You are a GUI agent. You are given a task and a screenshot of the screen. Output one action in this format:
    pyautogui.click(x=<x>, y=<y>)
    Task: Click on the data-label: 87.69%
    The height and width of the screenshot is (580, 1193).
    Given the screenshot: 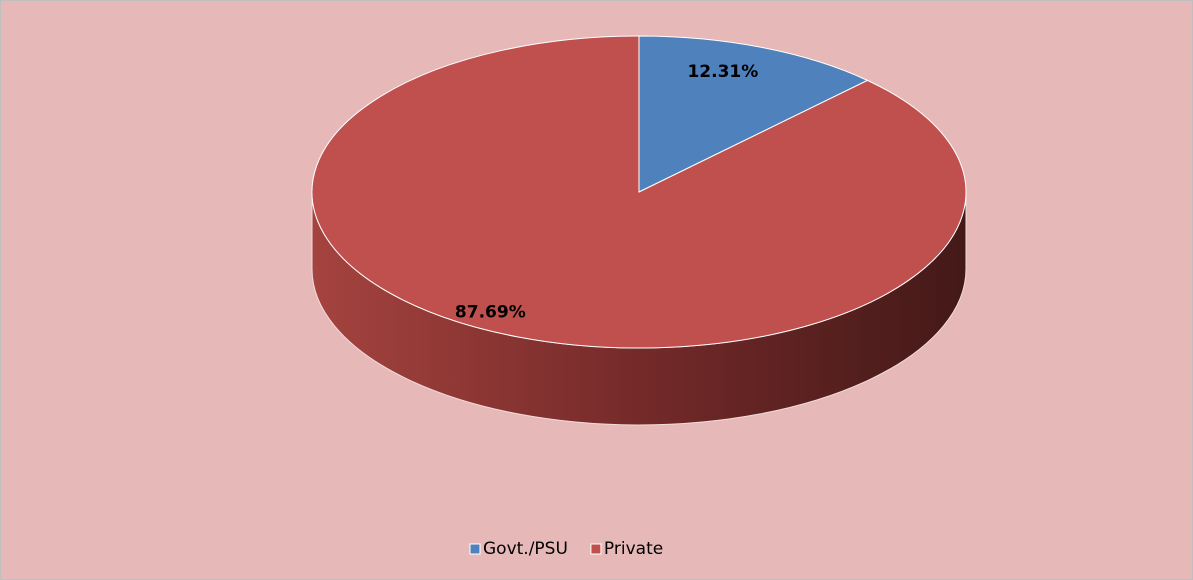 What is the action you would take?
    pyautogui.click(x=490, y=313)
    